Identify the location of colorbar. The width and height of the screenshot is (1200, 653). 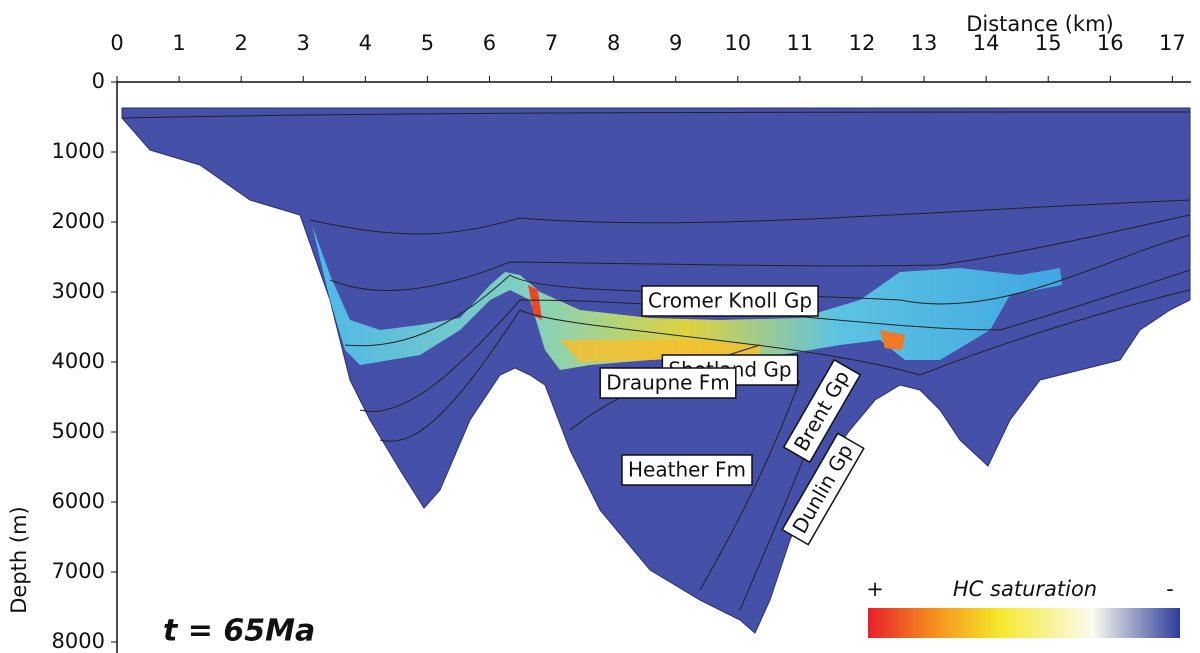
(1024, 623).